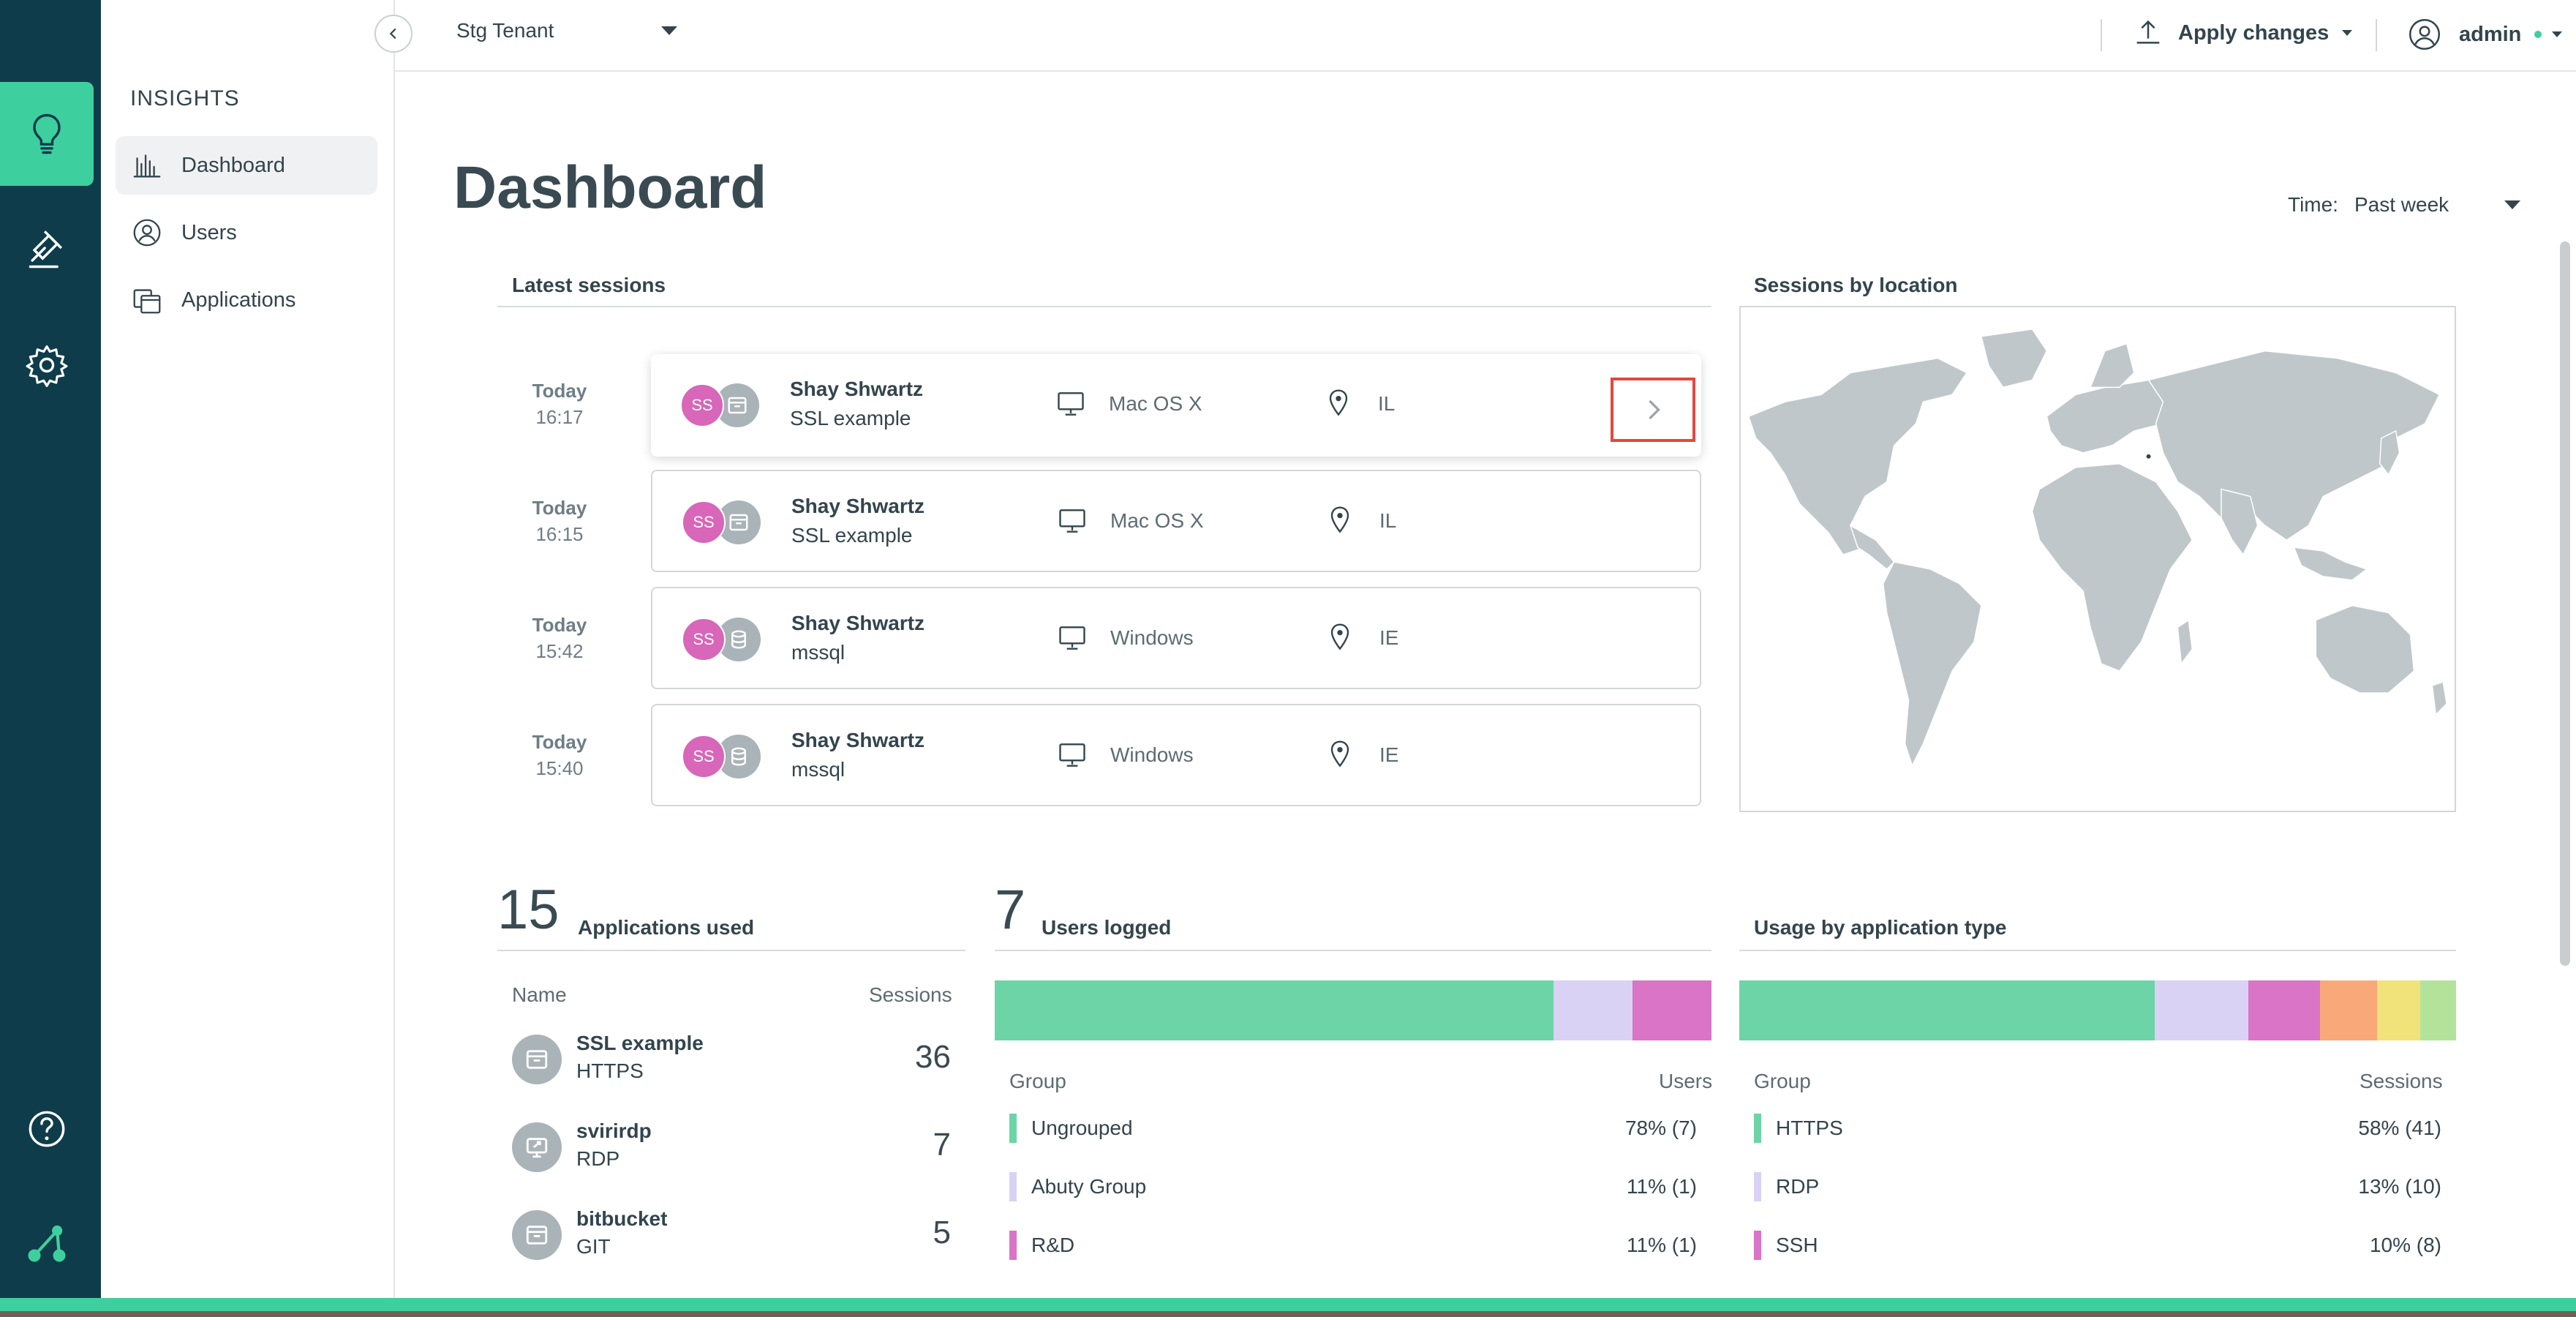 This screenshot has width=2576, height=1317. I want to click on database-icon, so click(738, 639).